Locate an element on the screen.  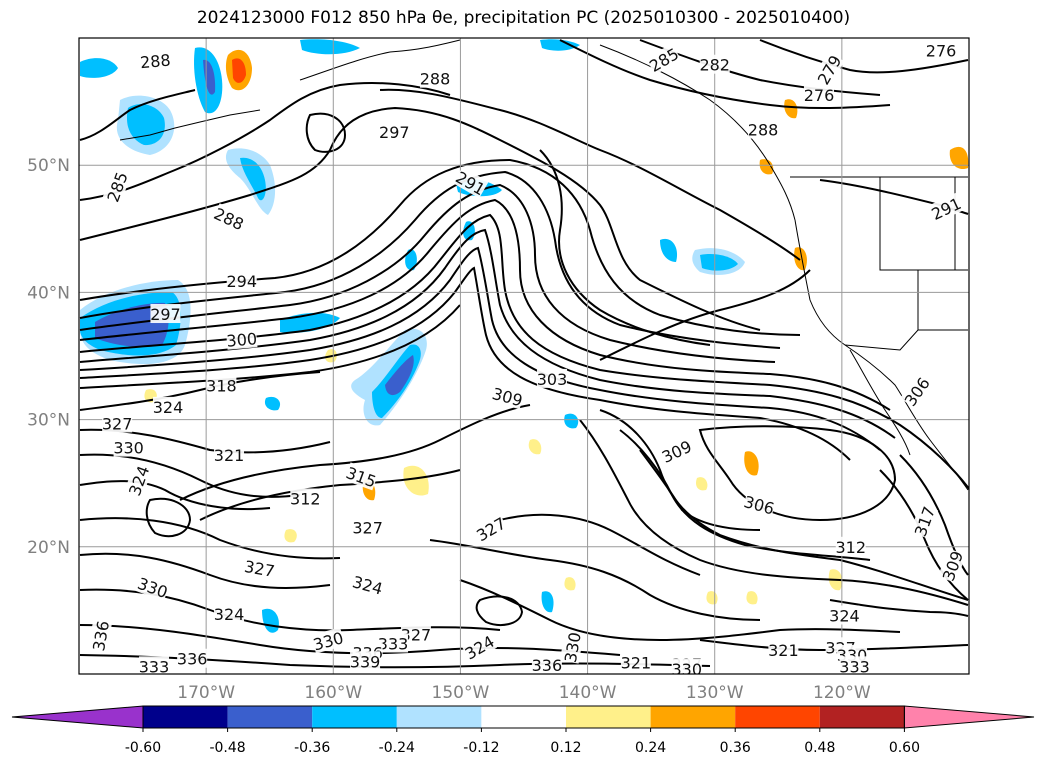
precip-area-s1 is located at coordinates (270, 620).